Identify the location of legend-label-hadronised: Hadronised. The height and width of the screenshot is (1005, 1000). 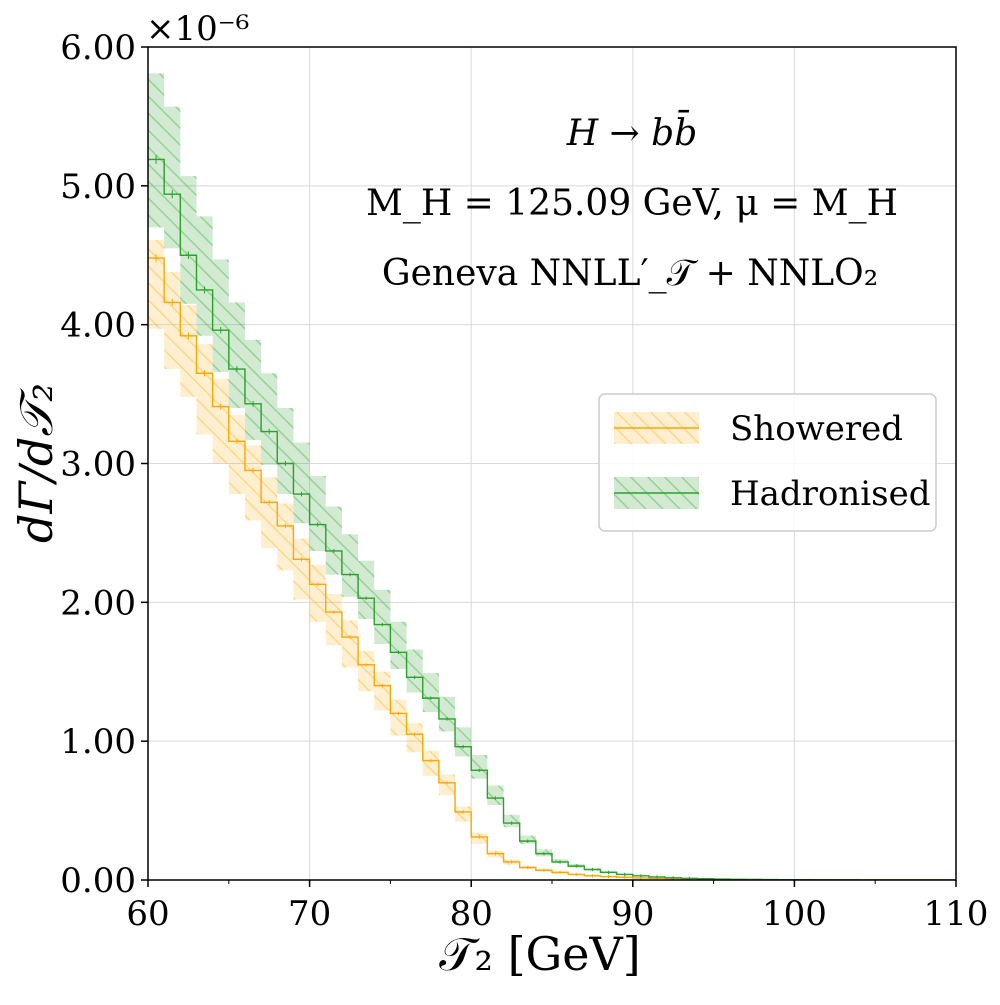
(830, 494).